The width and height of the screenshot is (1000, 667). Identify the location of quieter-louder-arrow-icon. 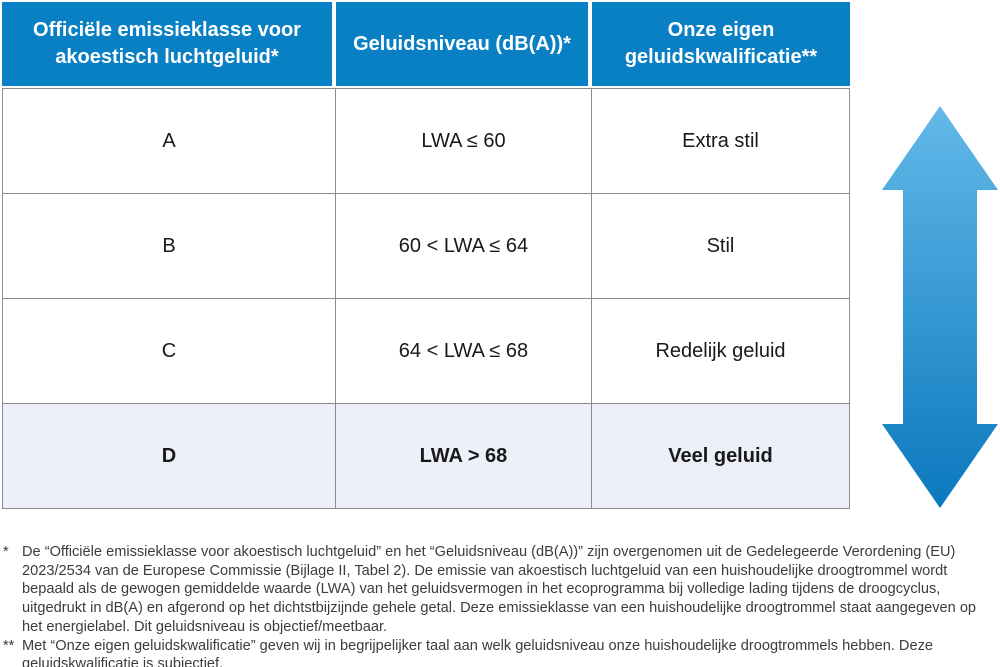
(940, 307).